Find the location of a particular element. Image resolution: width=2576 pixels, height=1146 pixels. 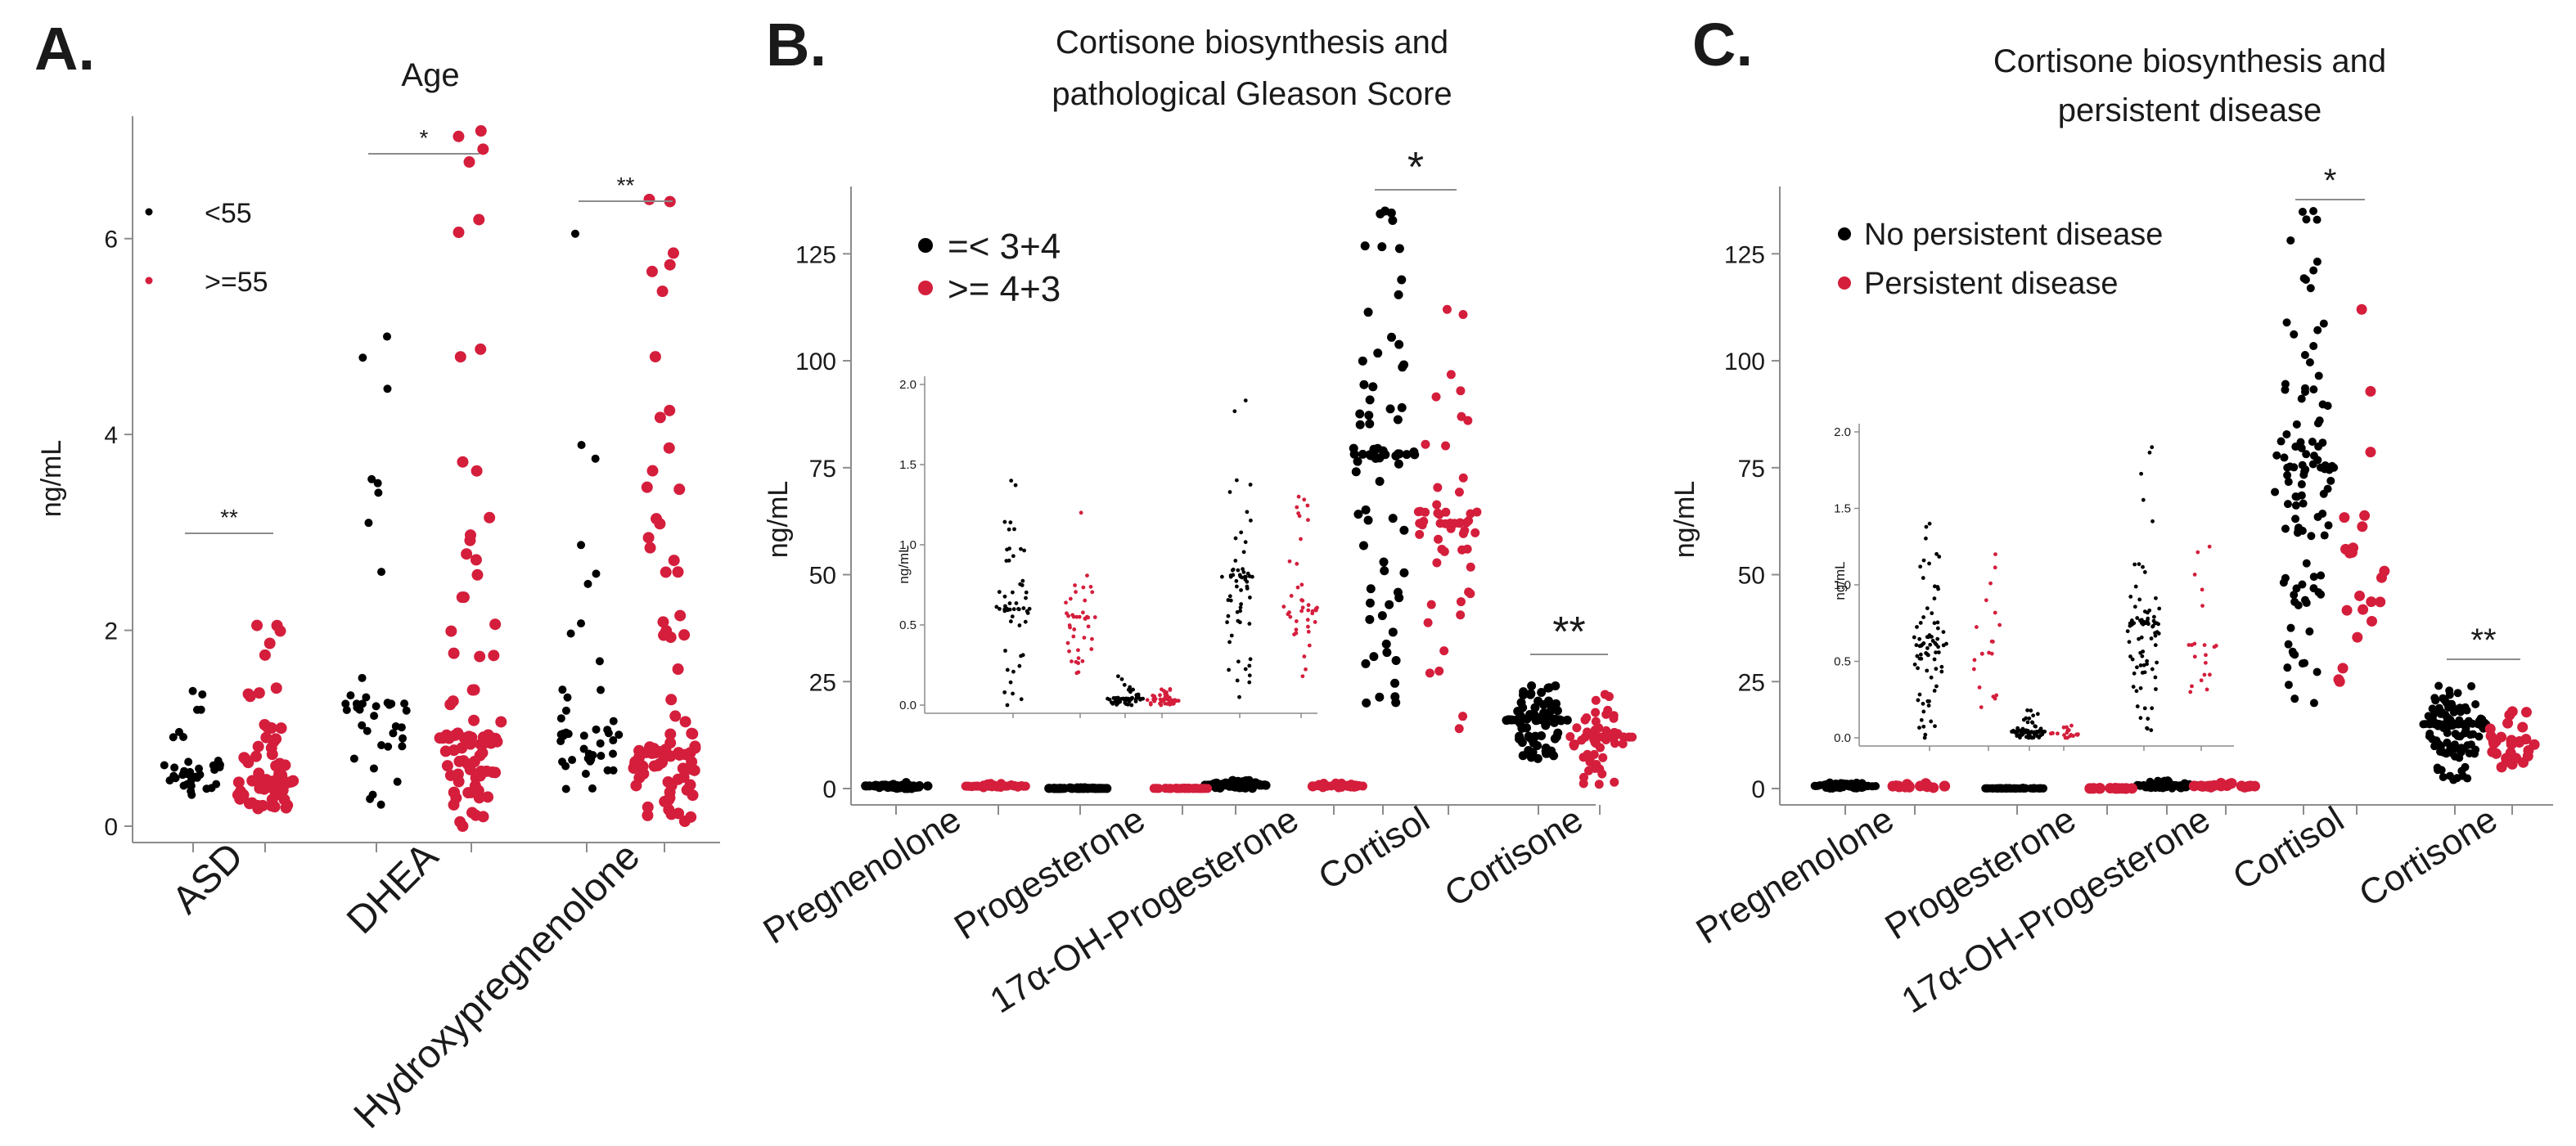

legend-a-dot-group-b is located at coordinates (149, 280).